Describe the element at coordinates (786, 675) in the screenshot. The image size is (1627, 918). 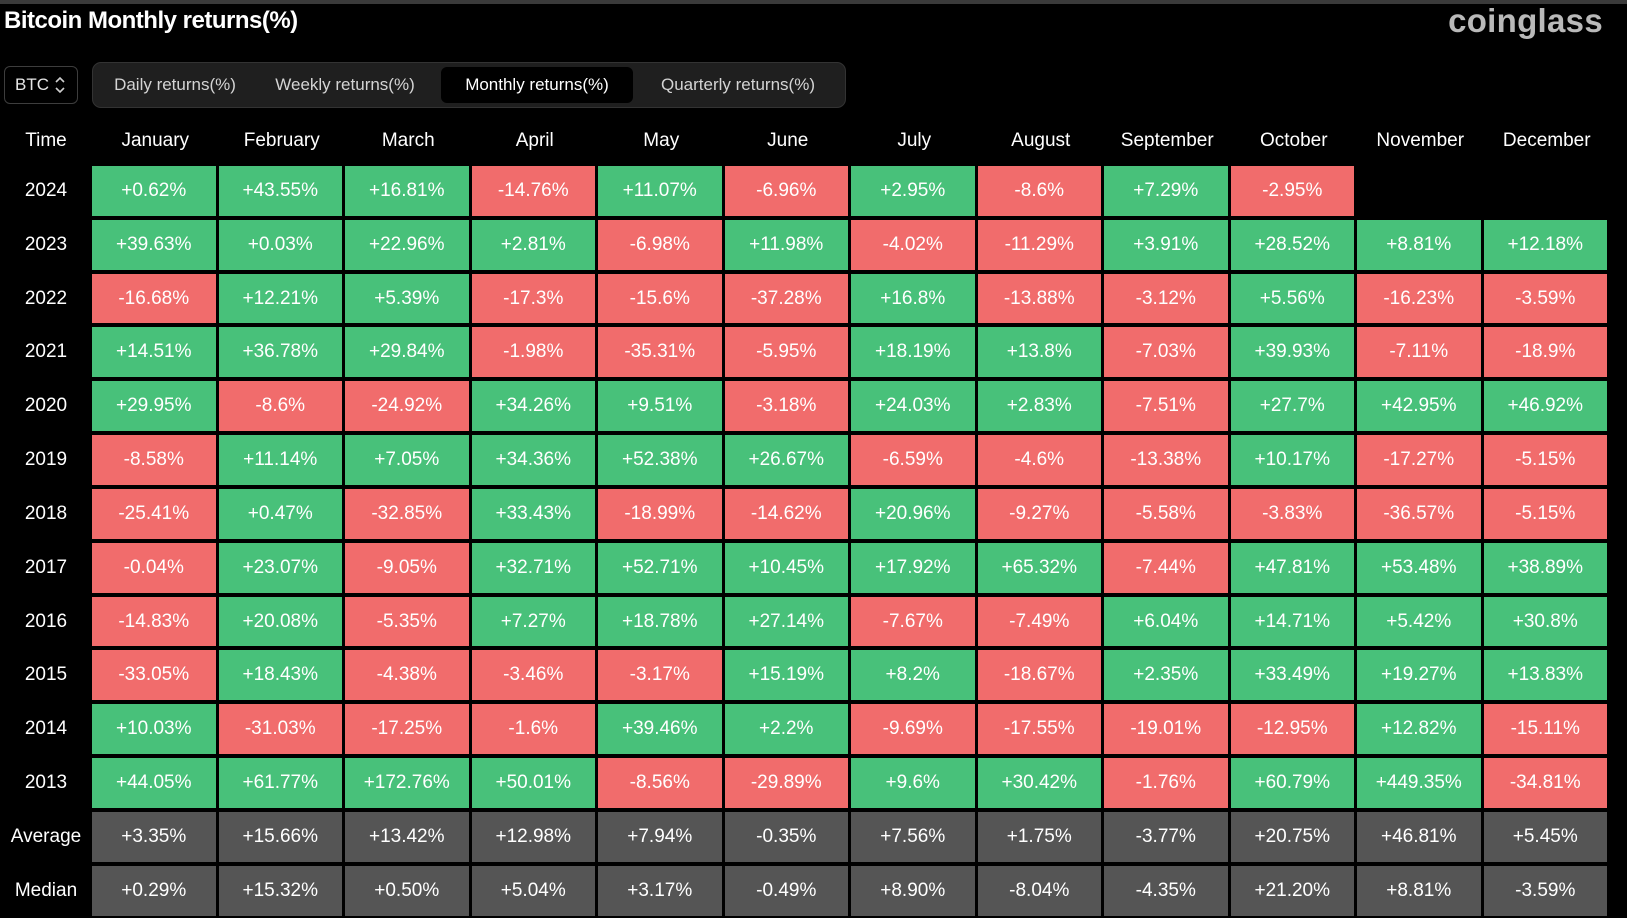
I see `return-cell: +15.19%` at that location.